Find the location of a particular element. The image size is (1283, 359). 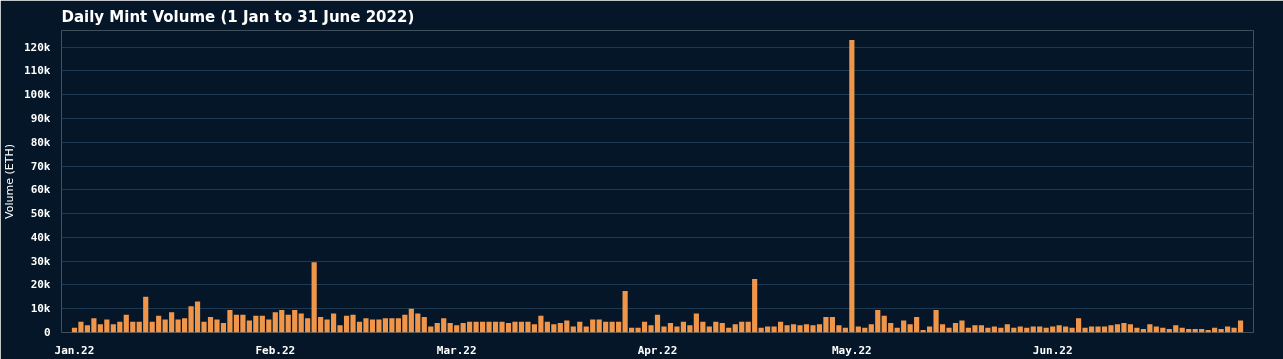

y-tick-label: 40k is located at coordinates (40, 237).